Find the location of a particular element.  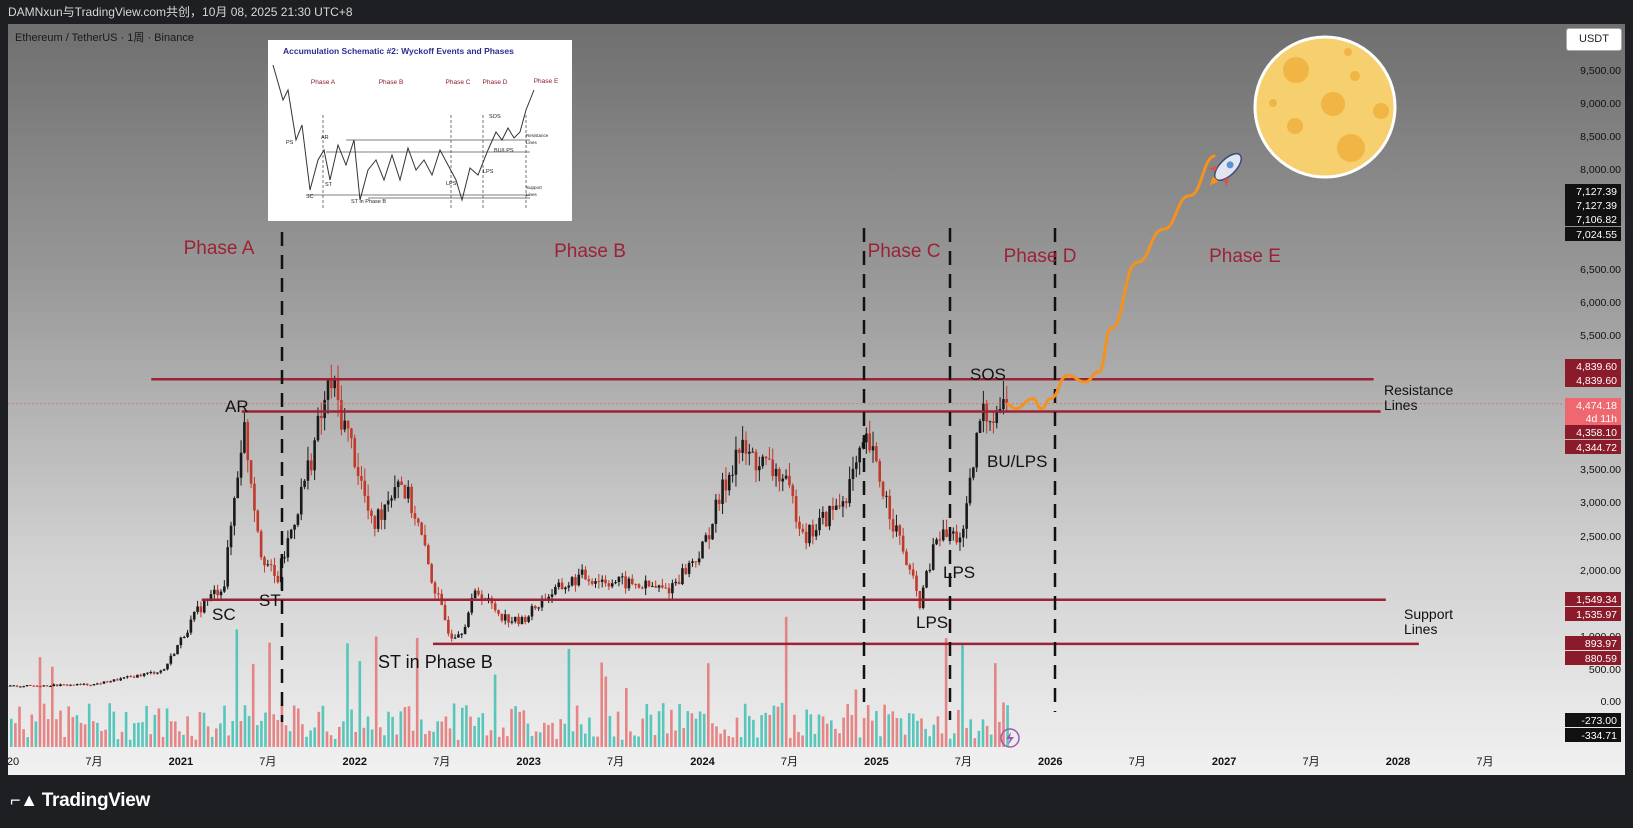

y-tick-label: 2,000.00 is located at coordinates (1600, 571).